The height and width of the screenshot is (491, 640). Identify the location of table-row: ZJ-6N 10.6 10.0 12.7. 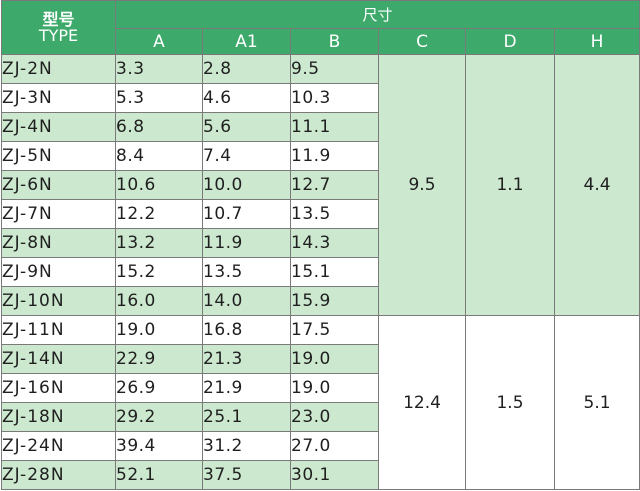
(320, 185).